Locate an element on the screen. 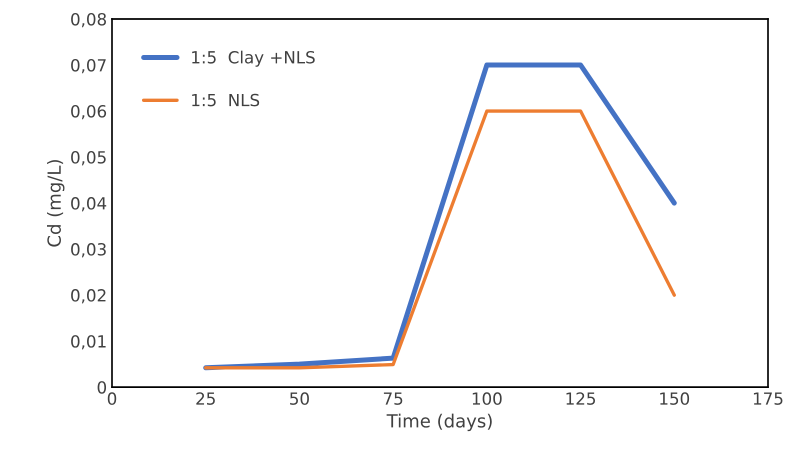 The image size is (800, 475). x-tick-label: 75 is located at coordinates (393, 398).